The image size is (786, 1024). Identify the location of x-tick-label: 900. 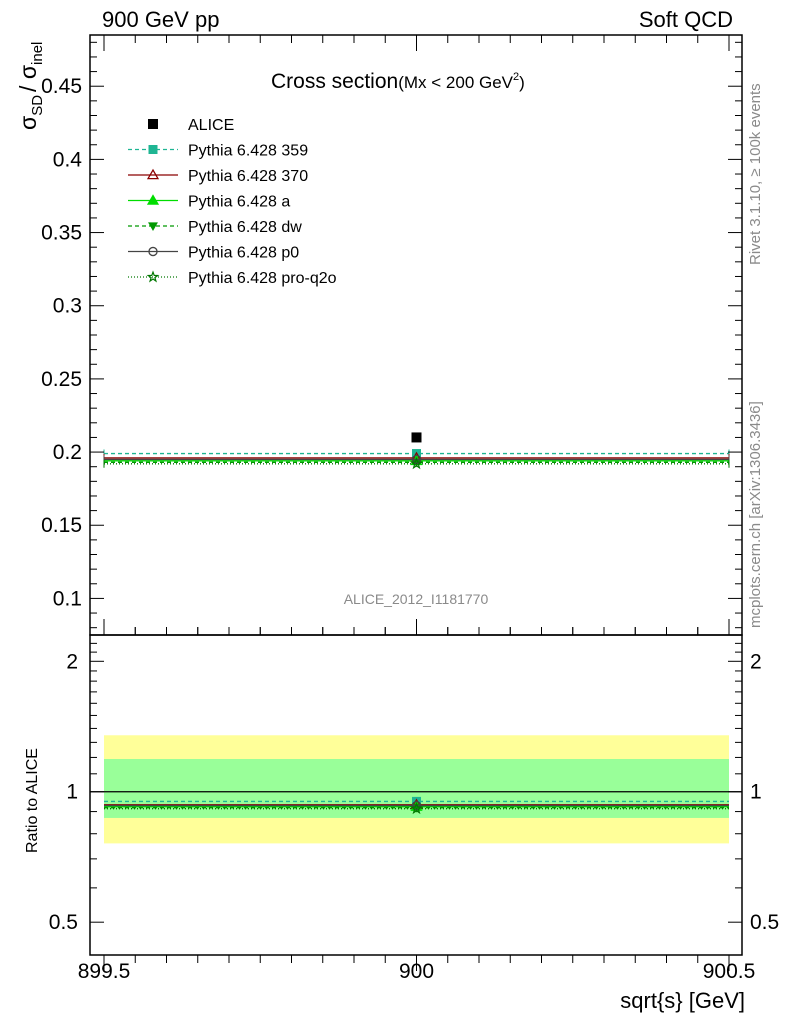
(416, 971).